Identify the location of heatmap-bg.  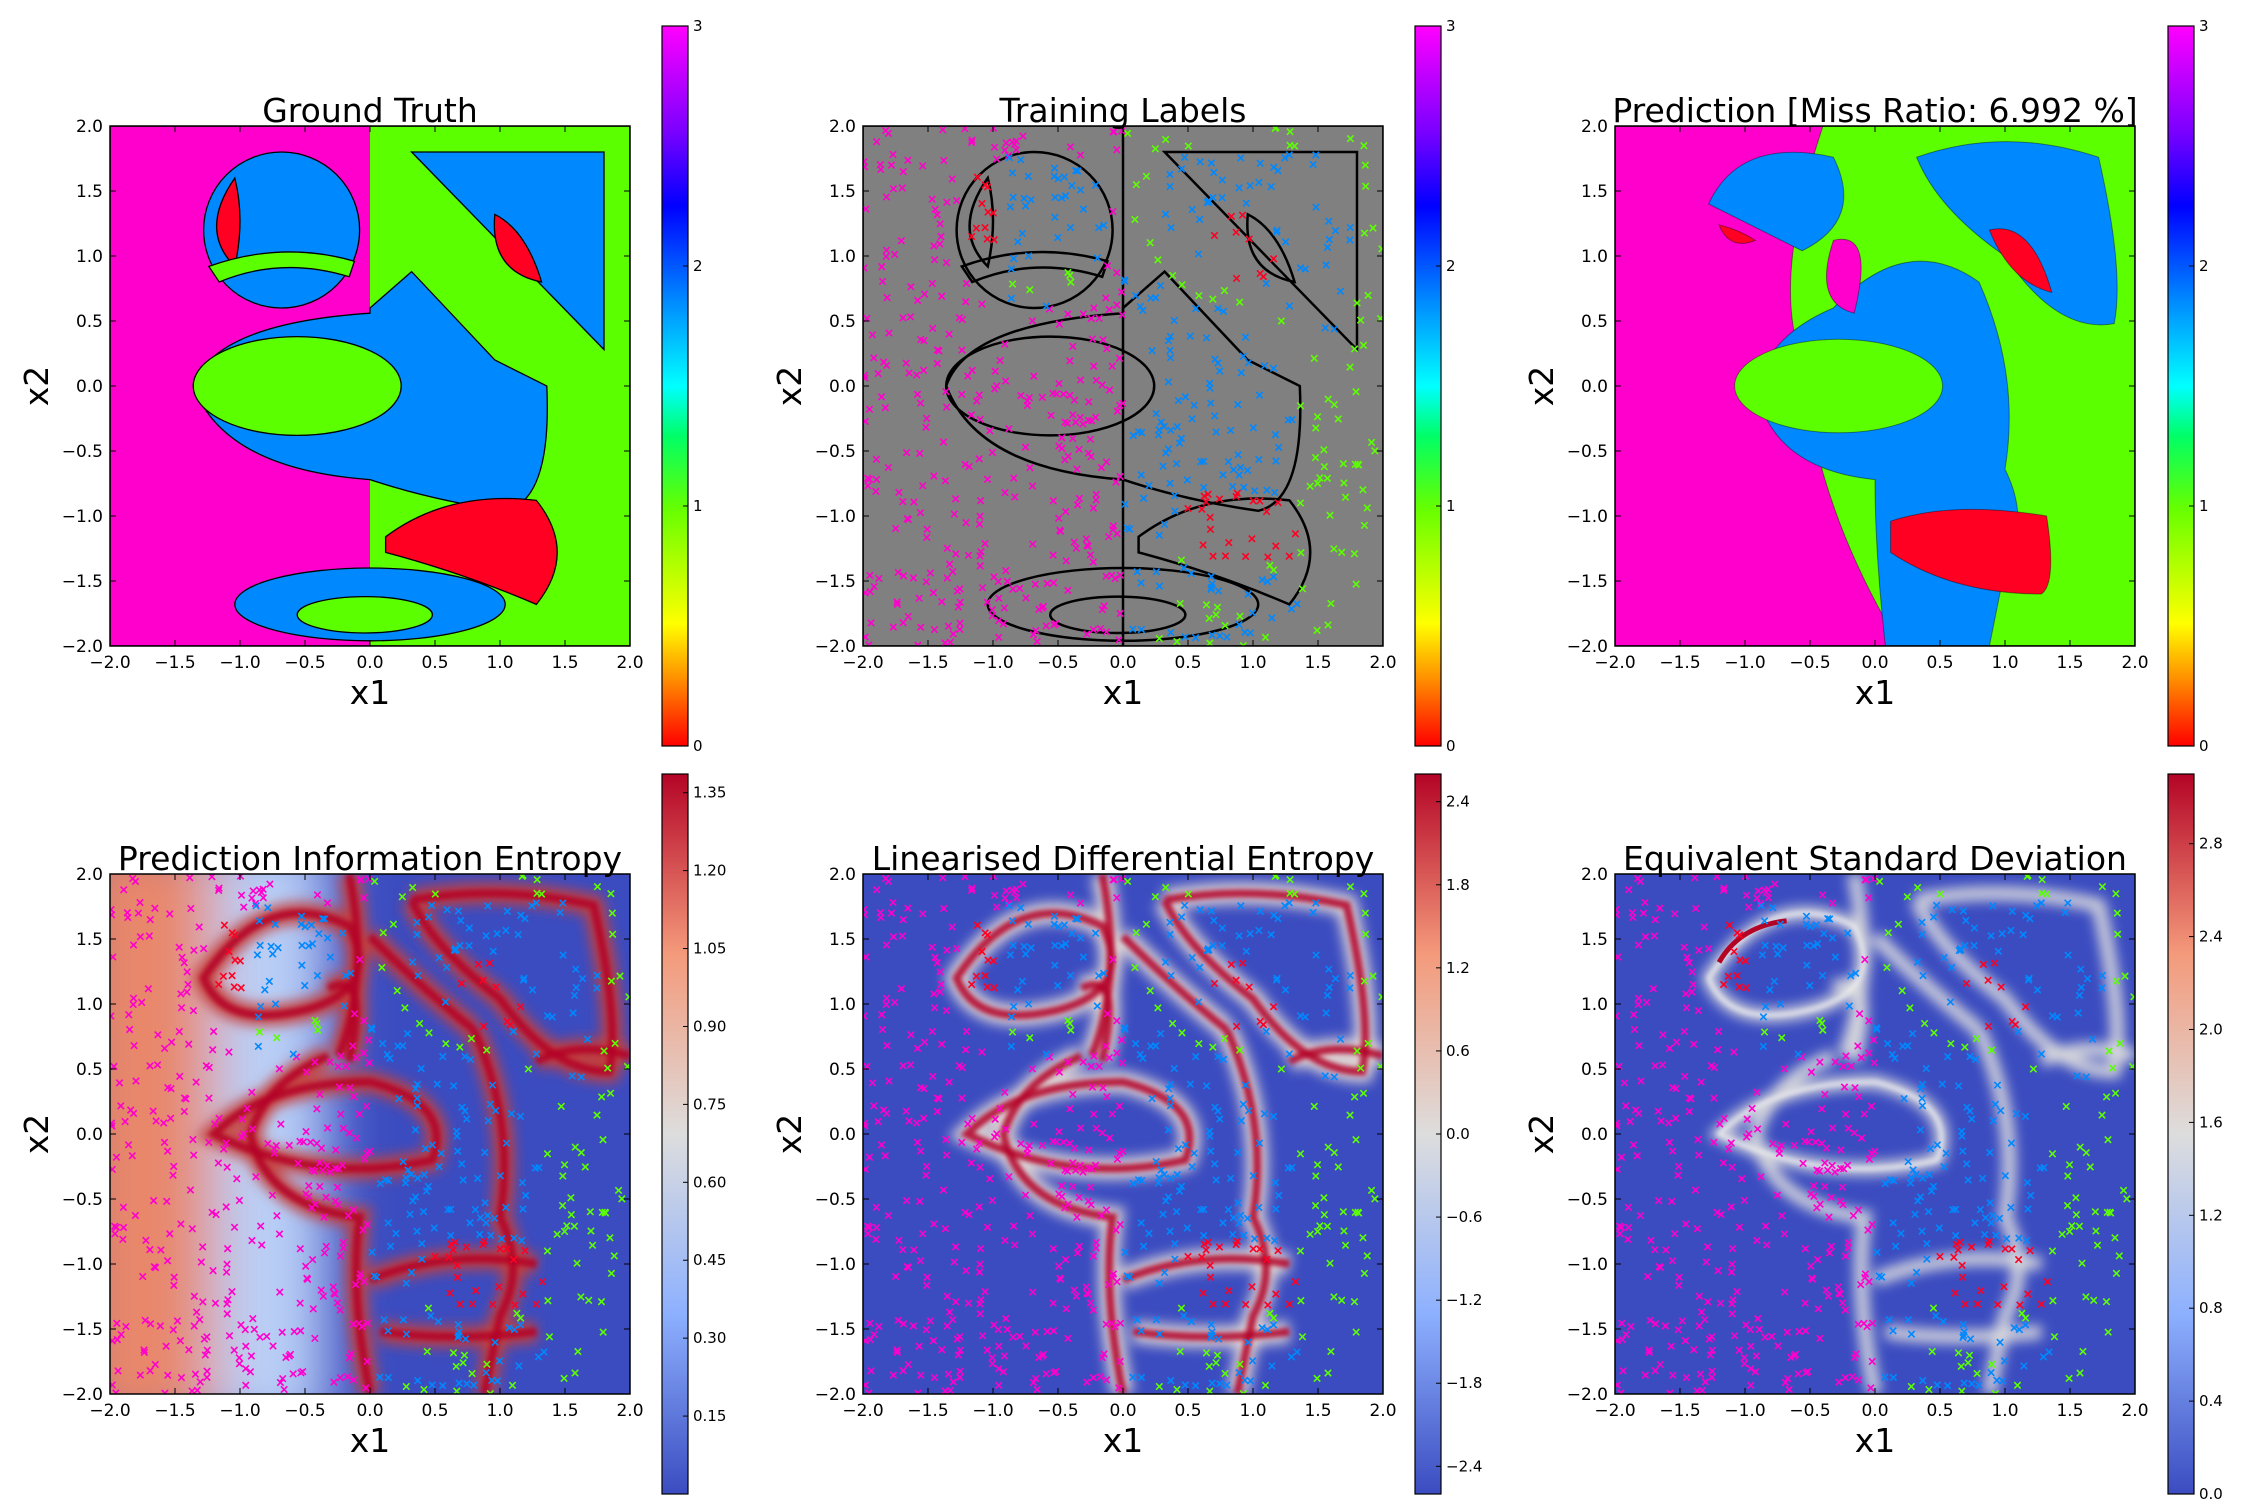
(1875, 1134).